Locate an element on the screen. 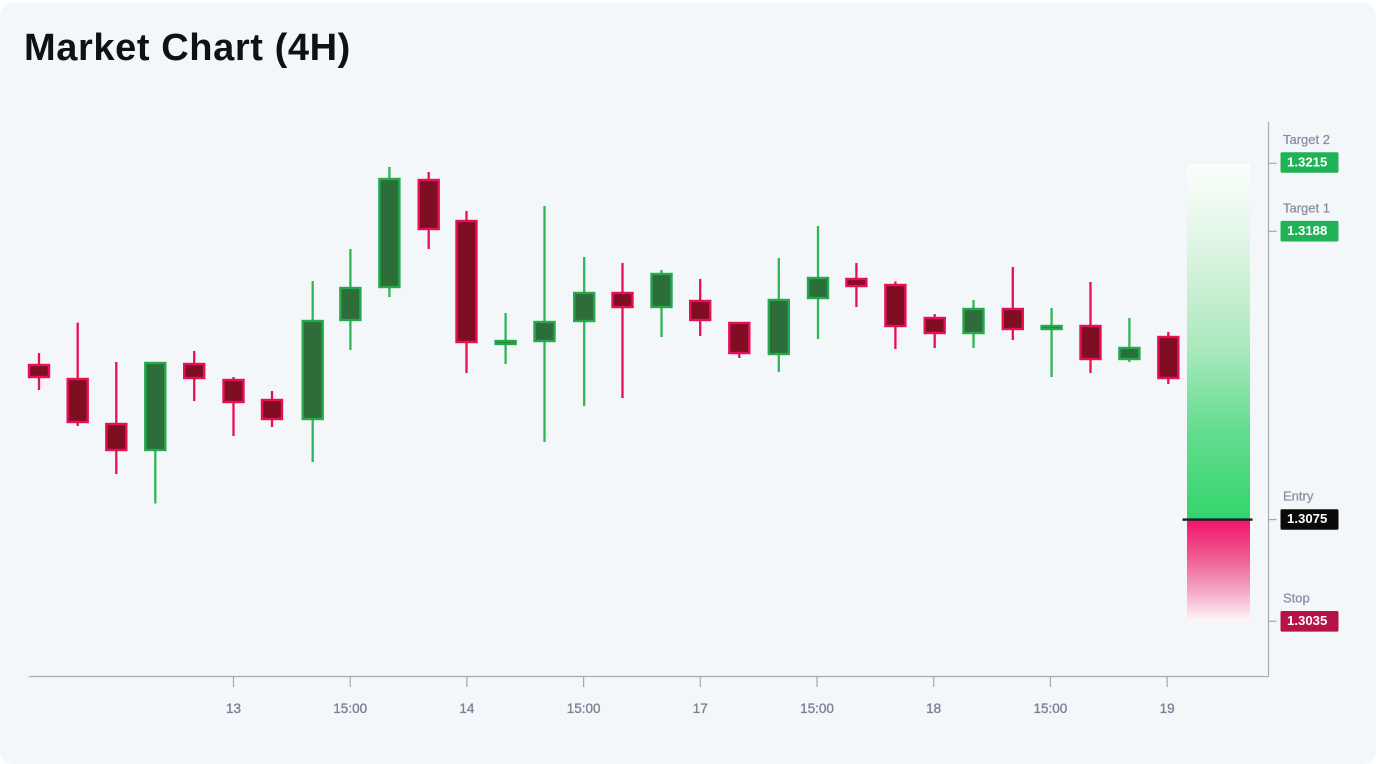 The width and height of the screenshot is (1376, 764). svg-text: 1.3188 is located at coordinates (1307, 230).